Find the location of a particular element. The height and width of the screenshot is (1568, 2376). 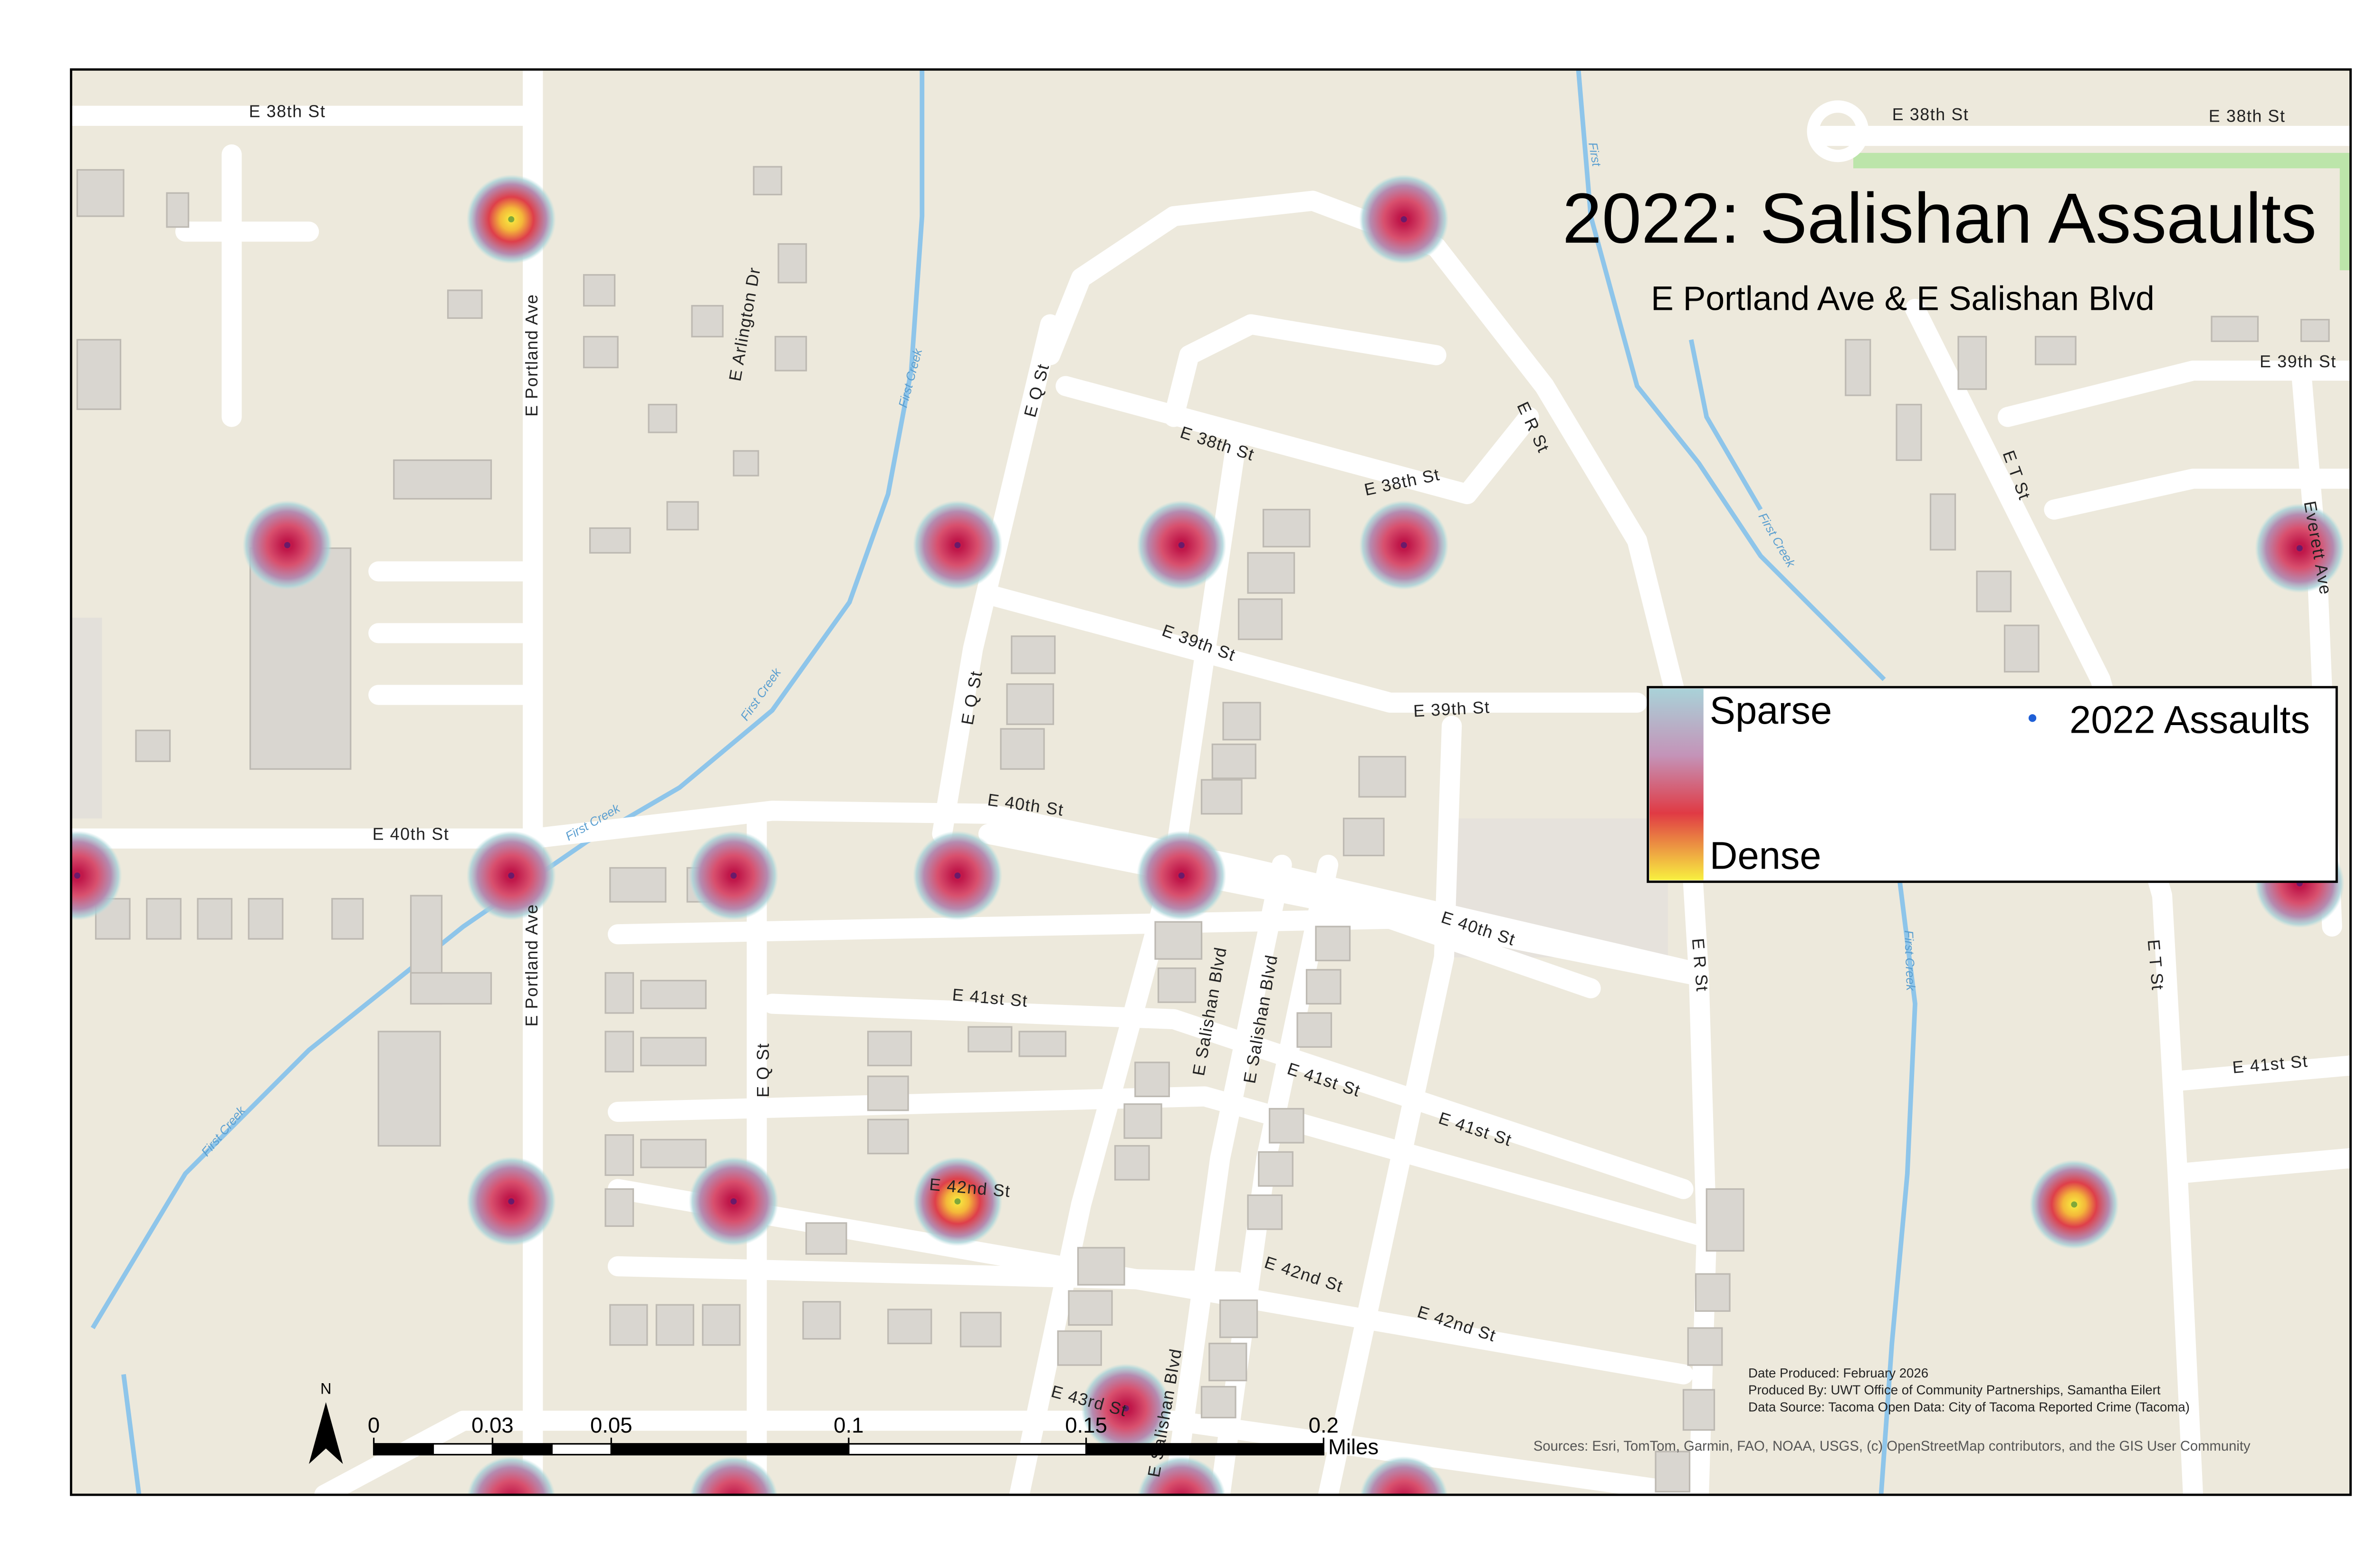

legend-dense: Dense is located at coordinates (1765, 856).